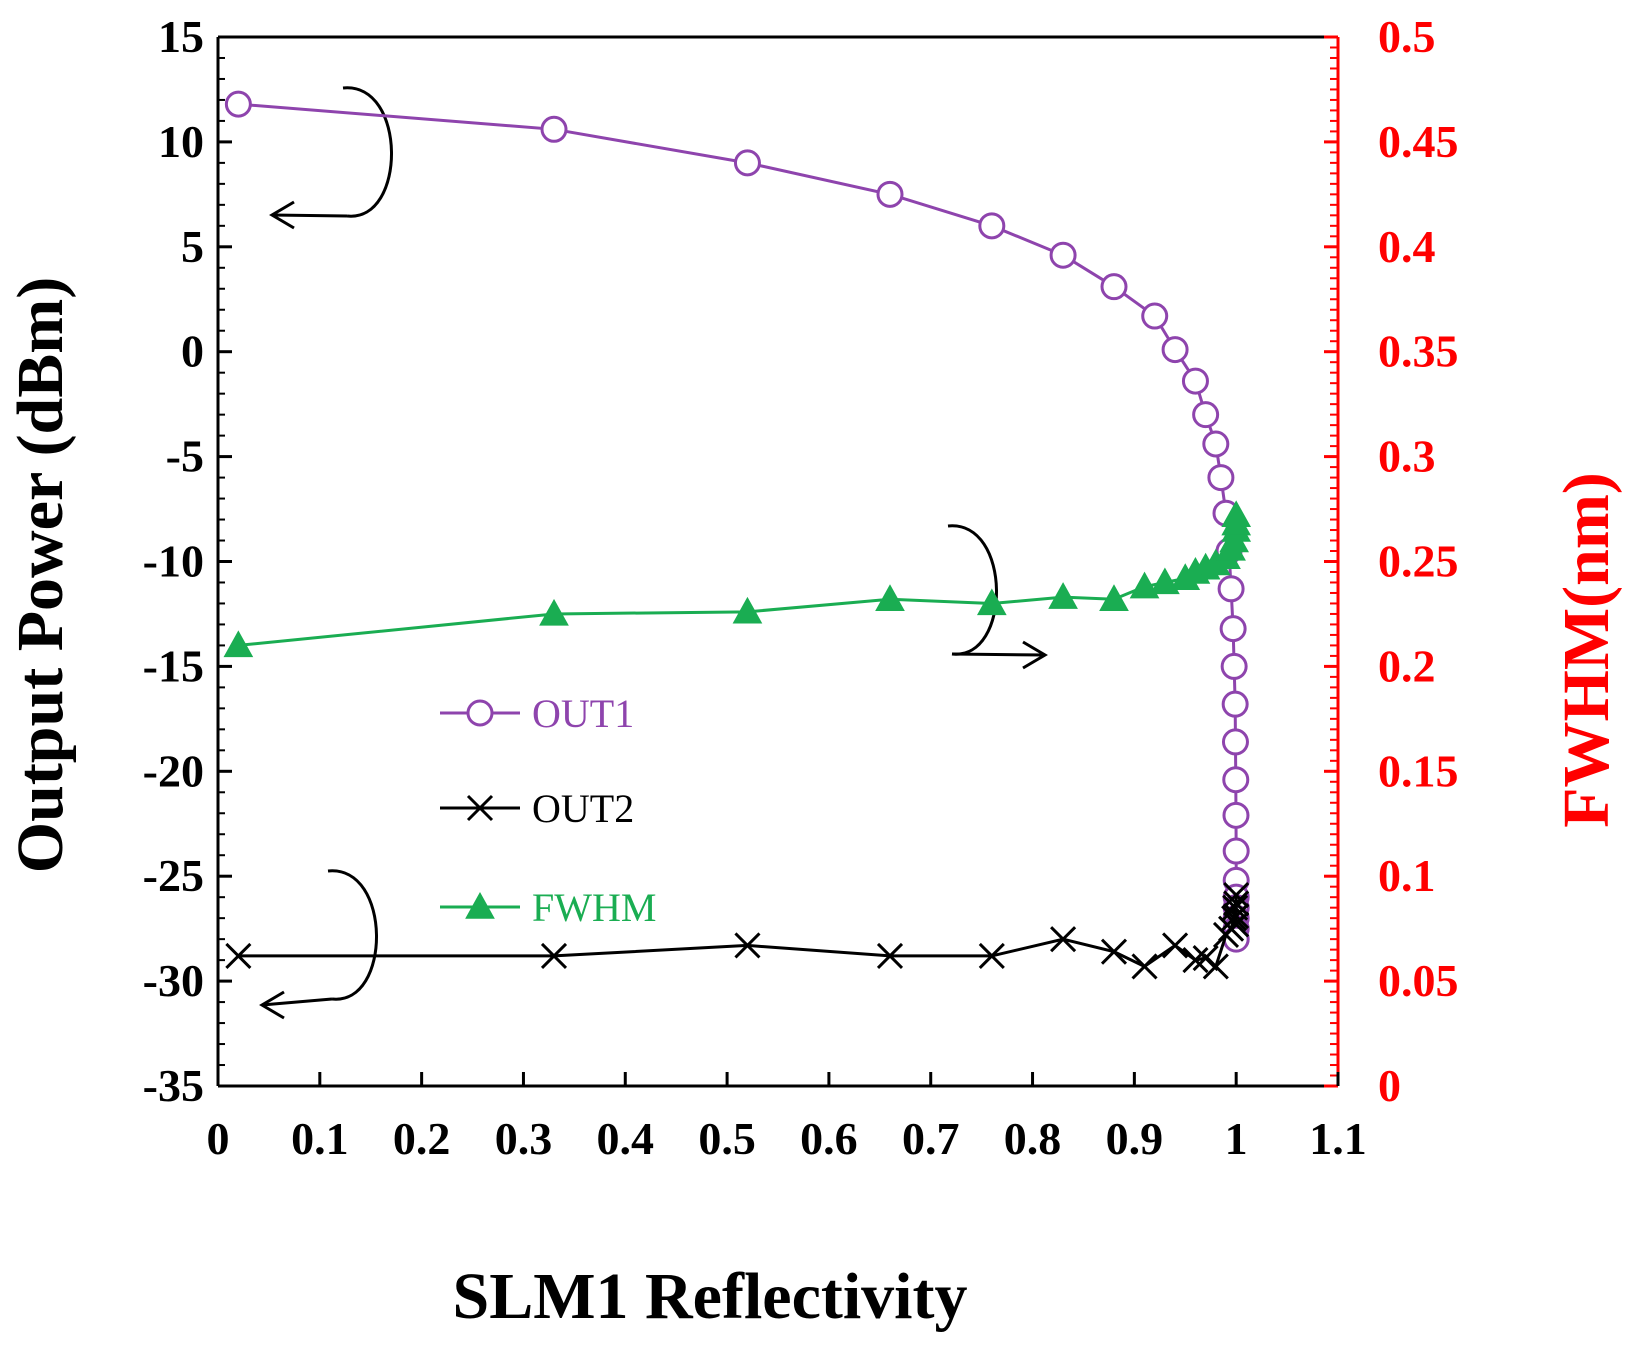 This screenshot has width=1645, height=1357. I want to click on y2-tick-label: 0.05, so click(1418, 980).